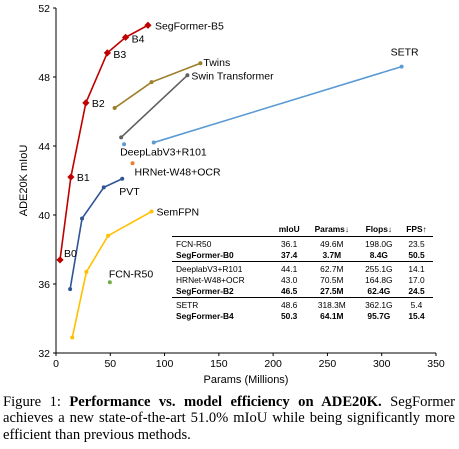  I want to click on table-row: SegFormer-B2 46.5 27.5M 62.4G 24.5, so click(302, 292).